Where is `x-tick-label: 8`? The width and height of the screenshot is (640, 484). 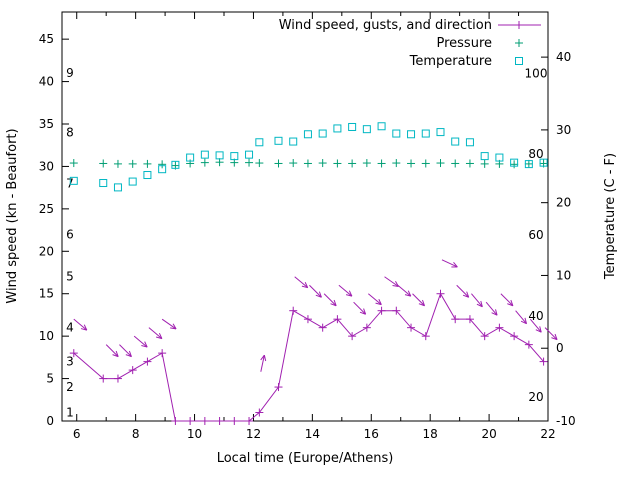 x-tick-label: 8 is located at coordinates (136, 434).